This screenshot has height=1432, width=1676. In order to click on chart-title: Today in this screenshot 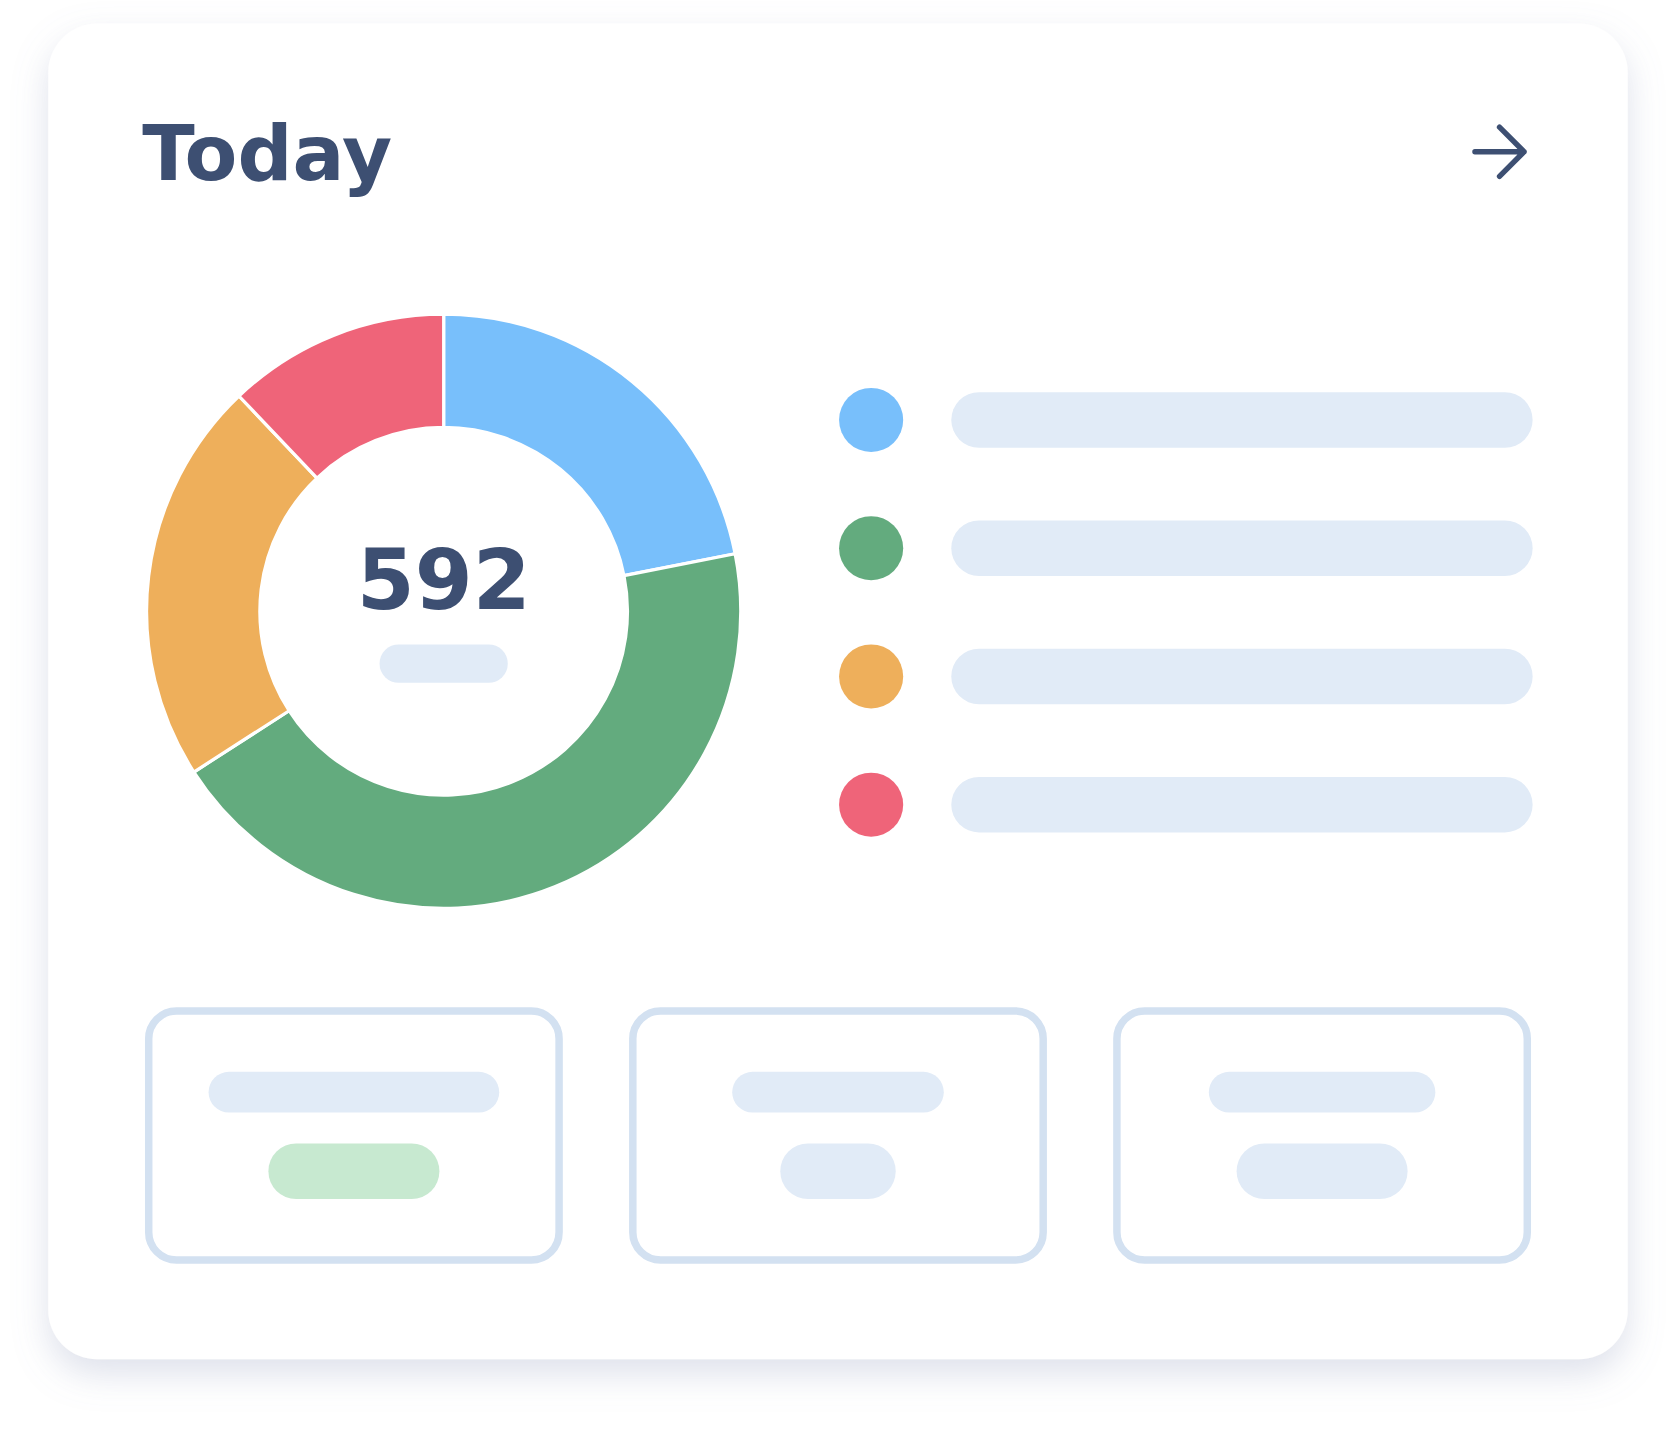, I will do `click(267, 153)`.